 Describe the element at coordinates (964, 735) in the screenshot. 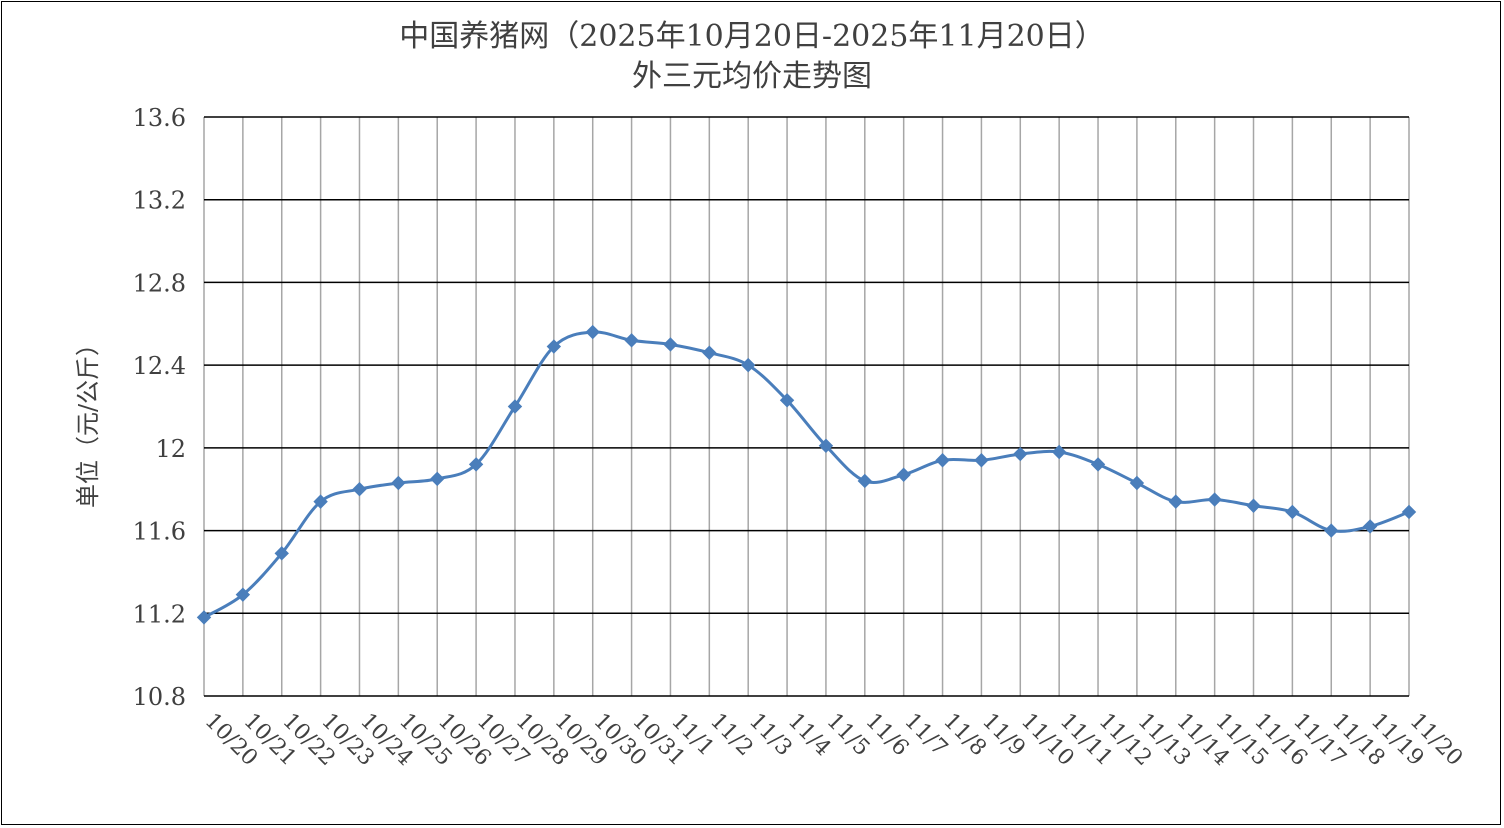

I see `x-tick-label: 11/8` at that location.